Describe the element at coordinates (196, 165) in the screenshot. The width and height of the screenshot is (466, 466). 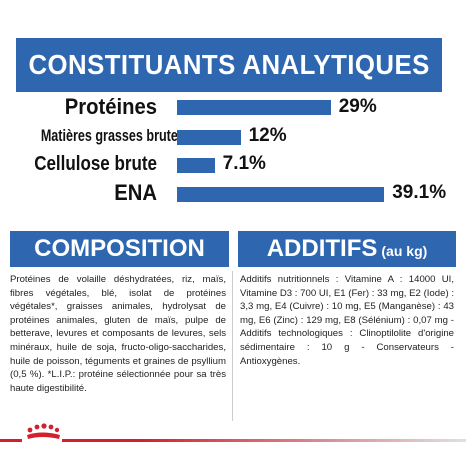
I see `nutrient-bar-cellulose` at that location.